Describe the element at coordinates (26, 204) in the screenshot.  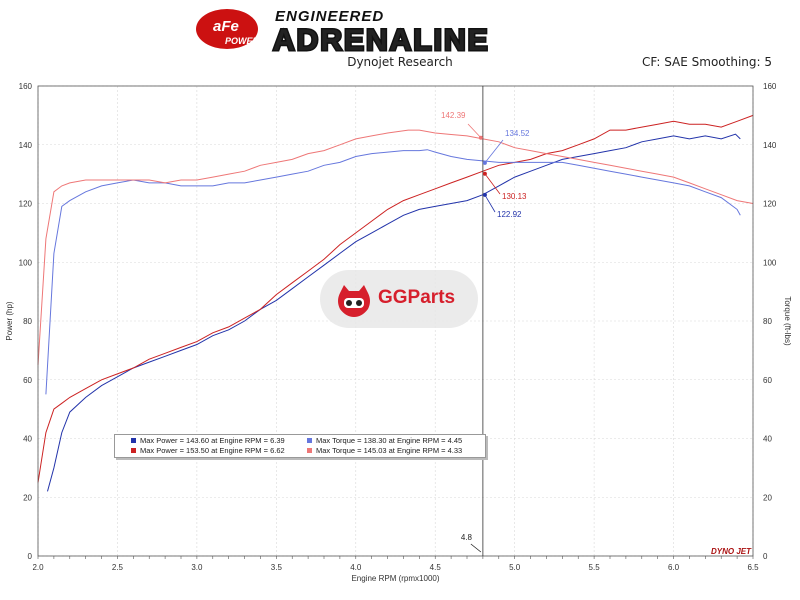
I see `y-left-tick-label: 120` at that location.